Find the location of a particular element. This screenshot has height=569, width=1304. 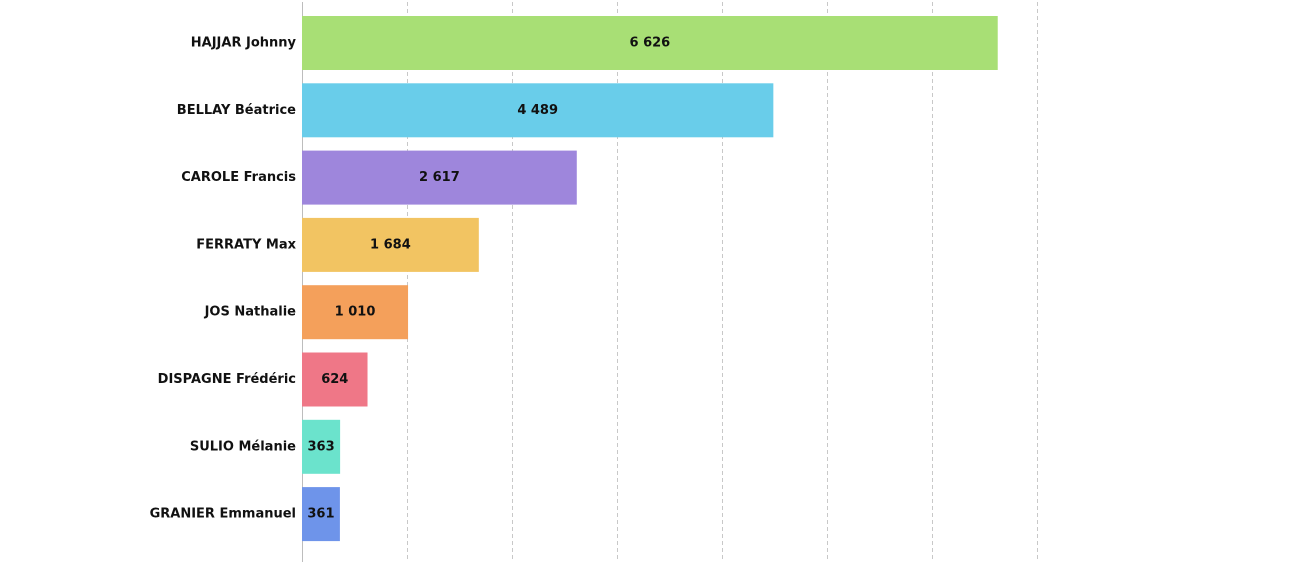

value-label: 2 617 is located at coordinates (439, 177).